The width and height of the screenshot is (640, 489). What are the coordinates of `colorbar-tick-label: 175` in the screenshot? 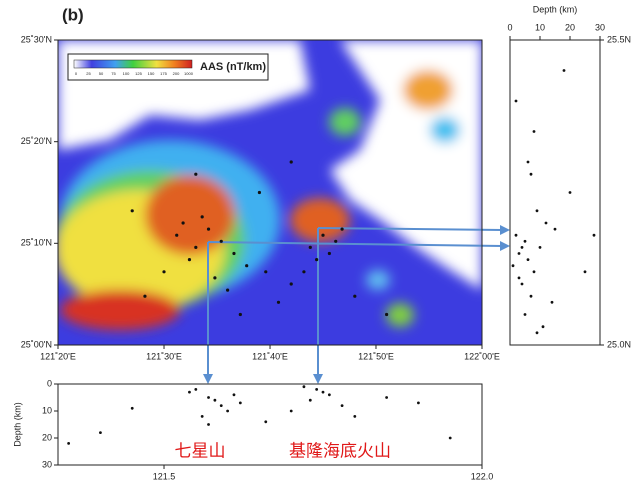 It's located at (163, 73).